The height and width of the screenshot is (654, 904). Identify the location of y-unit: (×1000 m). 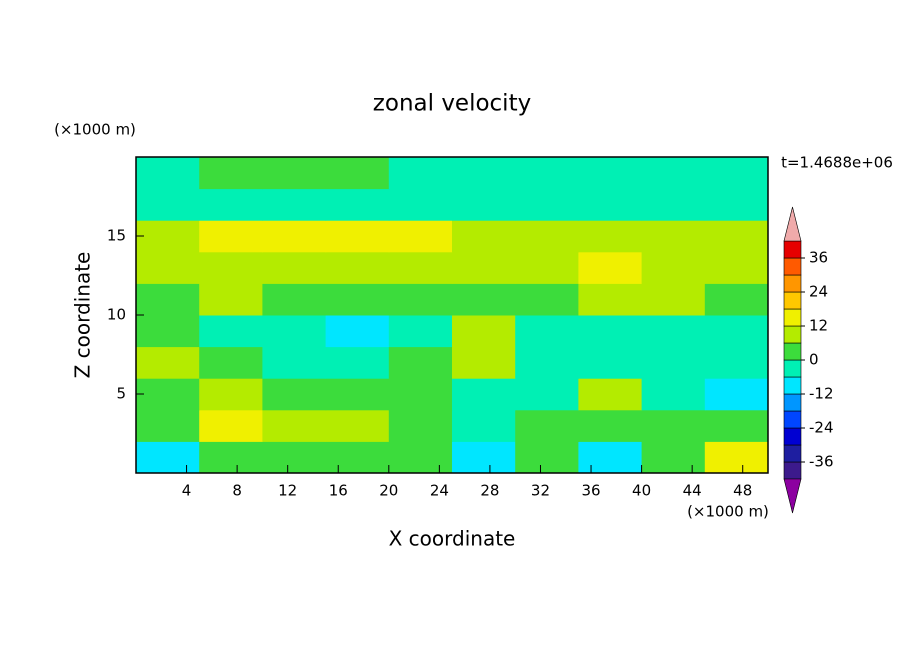
(95, 130).